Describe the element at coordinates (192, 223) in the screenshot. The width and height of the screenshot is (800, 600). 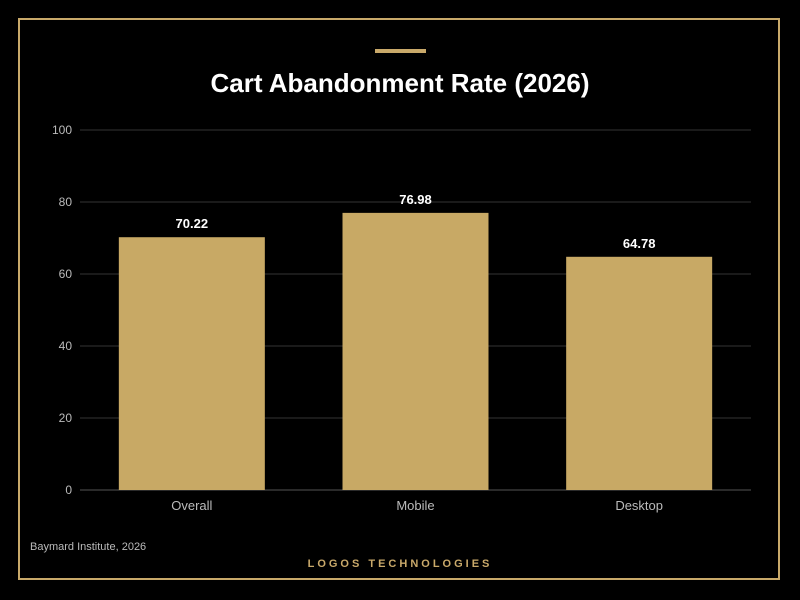
I see `bar-value-label: 70.22` at that location.